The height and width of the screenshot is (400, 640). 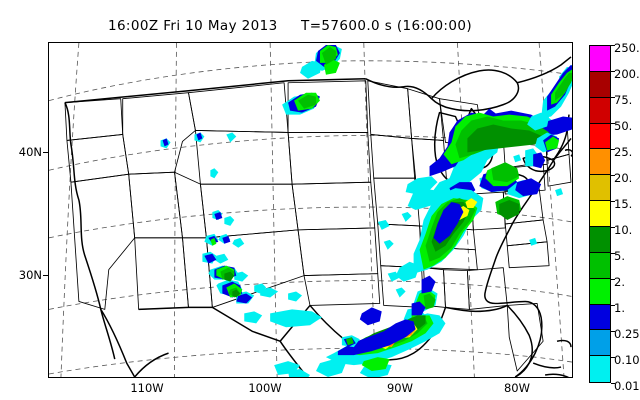 I want to click on precip-region-great-lakes, so click(x=488, y=164).